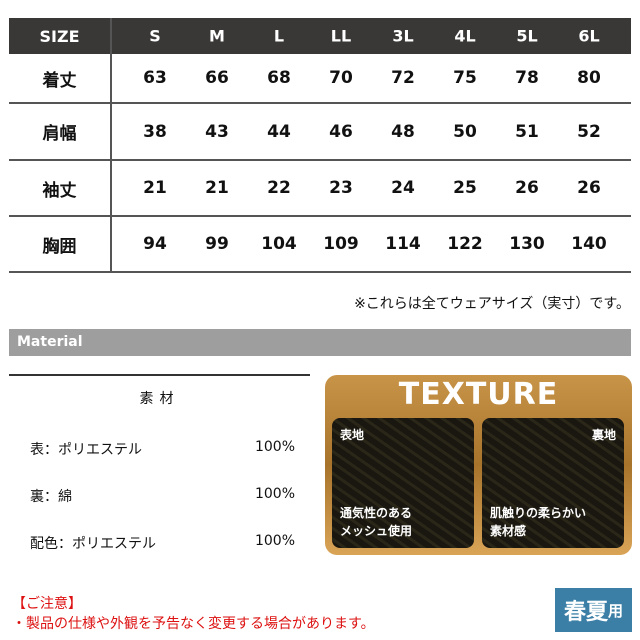 The height and width of the screenshot is (640, 640). I want to click on table-cell: 130, so click(527, 244).